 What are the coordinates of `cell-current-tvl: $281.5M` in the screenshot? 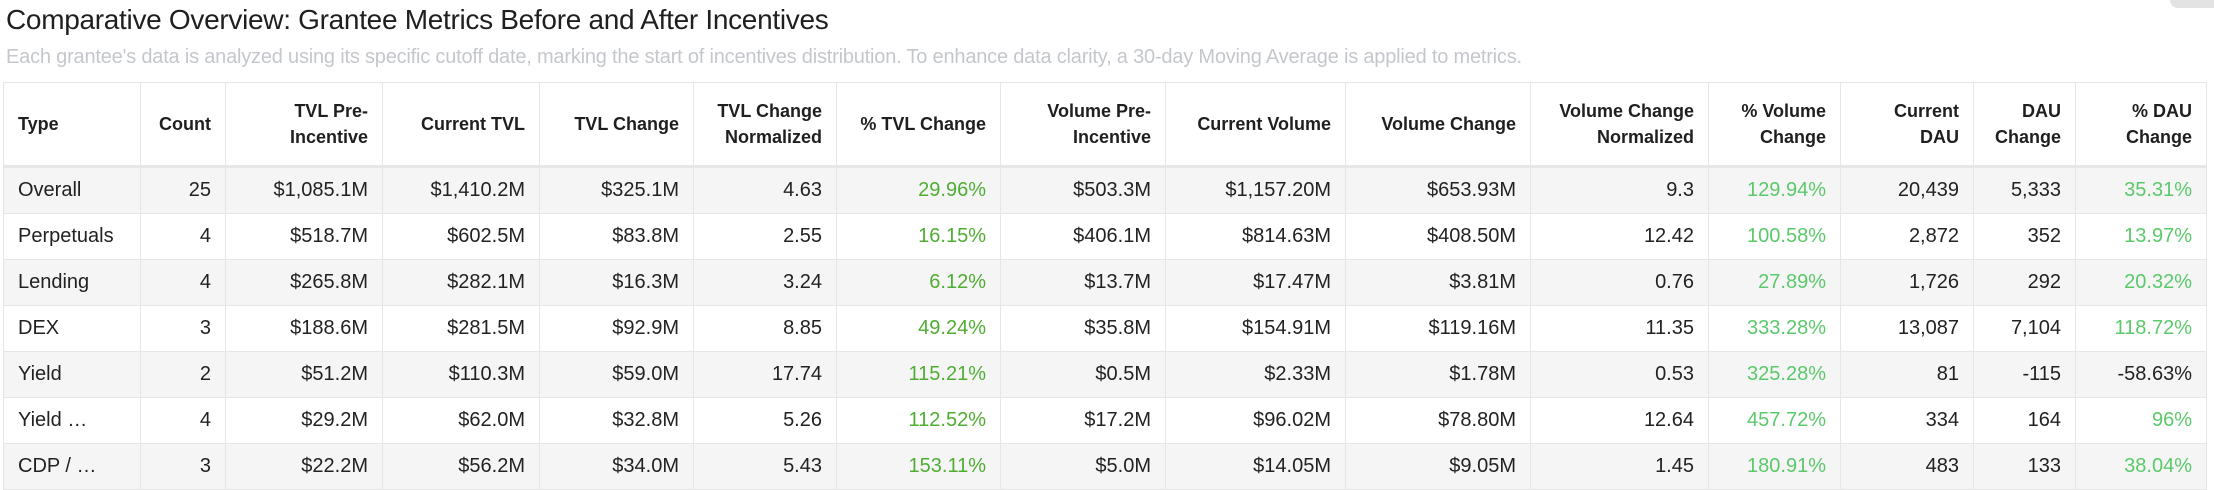 It's located at (461, 328).